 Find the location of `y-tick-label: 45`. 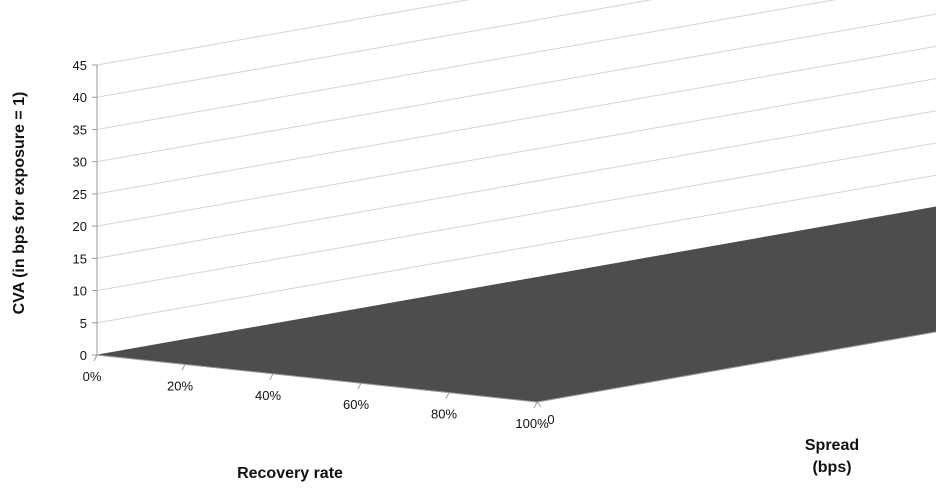

y-tick-label: 45 is located at coordinates (80, 65).